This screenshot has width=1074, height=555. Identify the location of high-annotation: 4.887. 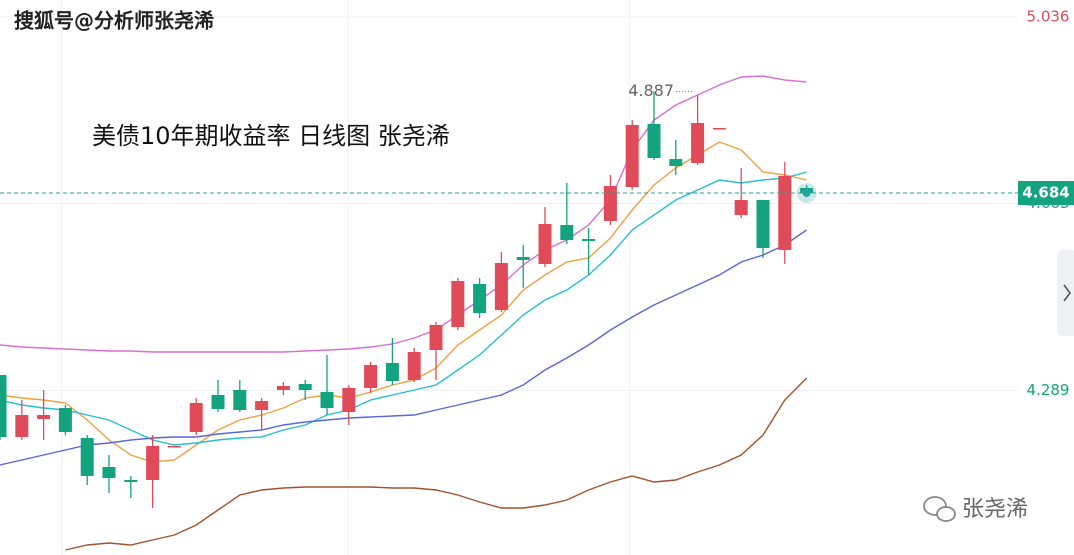
(651, 90).